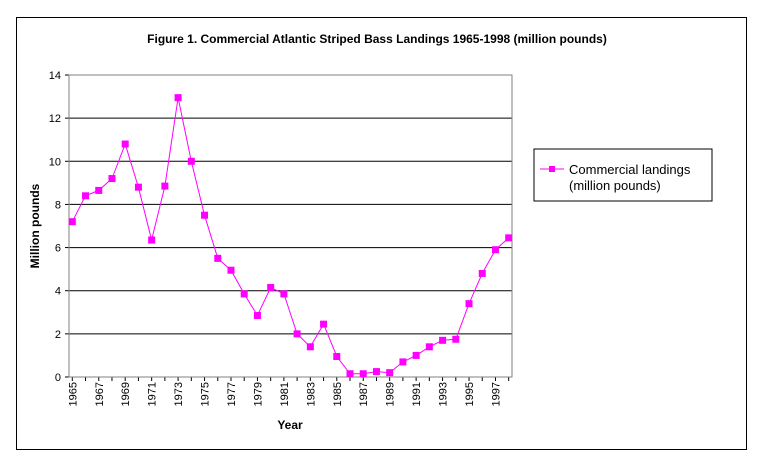 The image size is (759, 458). I want to click on x-tick-label: 1995, so click(470, 394).